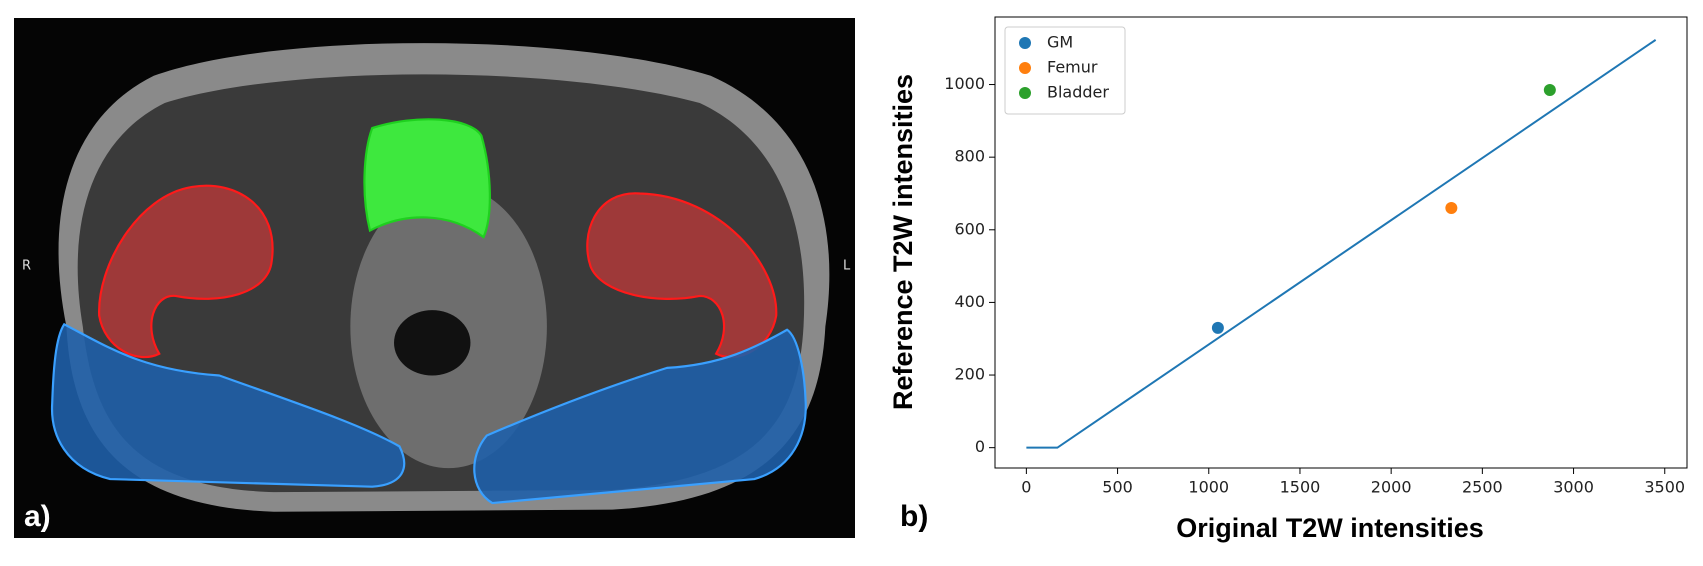 The width and height of the screenshot is (1703, 566). Describe the element at coordinates (1482, 487) in the screenshot. I see `x-tick-label: 2500` at that location.